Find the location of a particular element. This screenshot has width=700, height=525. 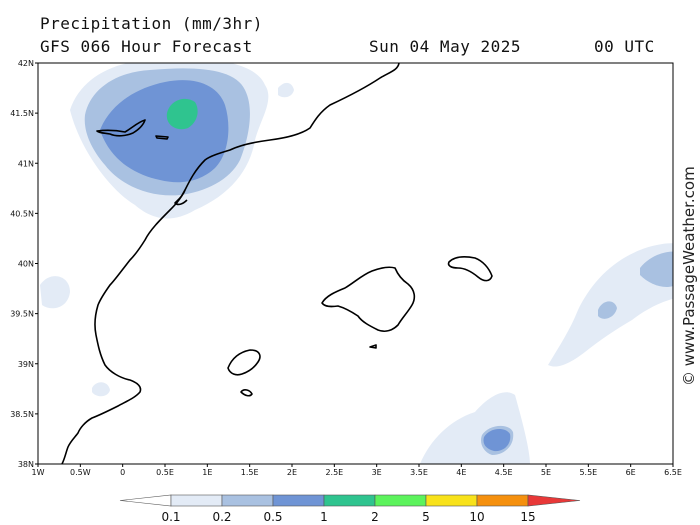

lat-tick-label: 42N is located at coordinates (26, 63).